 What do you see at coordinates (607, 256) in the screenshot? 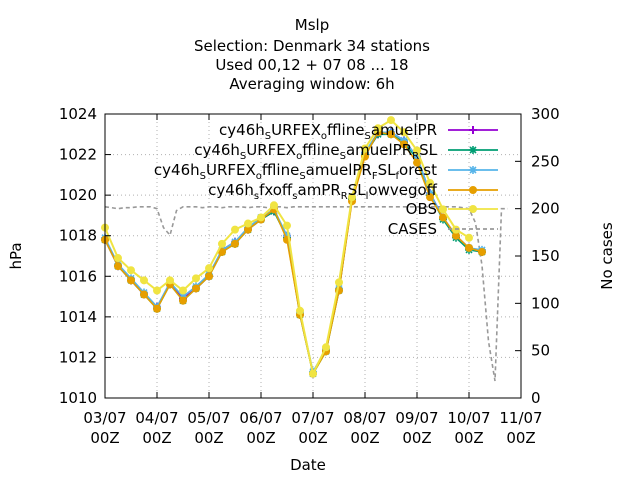
I see `y2-axis-label: No cases` at bounding box center [607, 256].